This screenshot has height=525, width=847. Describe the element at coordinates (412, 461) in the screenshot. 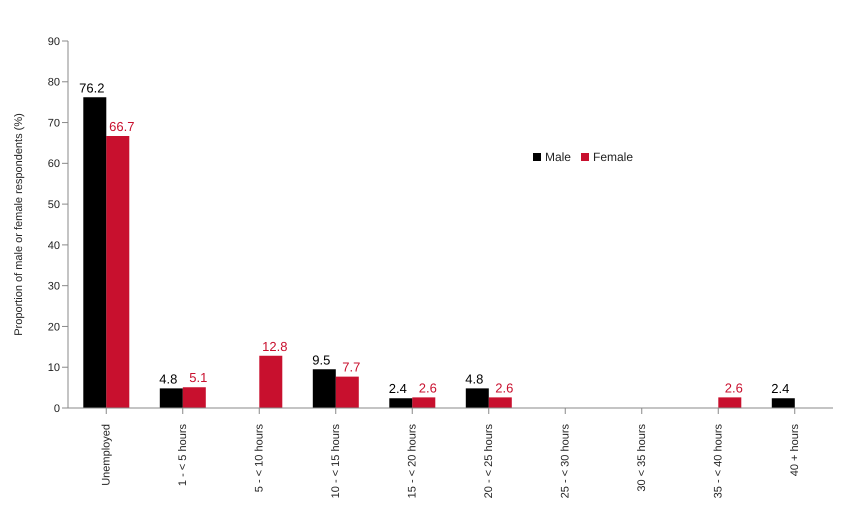

I see `x-tick-label: 15 - < 20 hours` at that location.